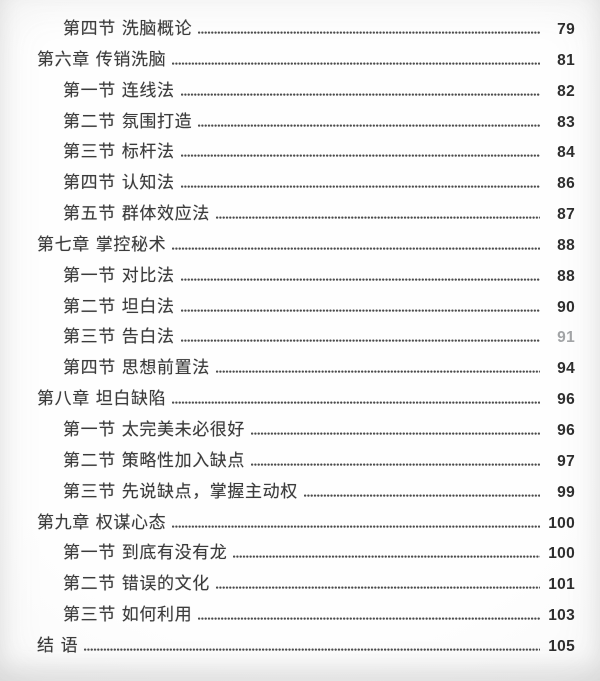 The height and width of the screenshot is (681, 600). What do you see at coordinates (287, 183) in the screenshot?
I see `toc-entry: 第四节 认知法 86` at bounding box center [287, 183].